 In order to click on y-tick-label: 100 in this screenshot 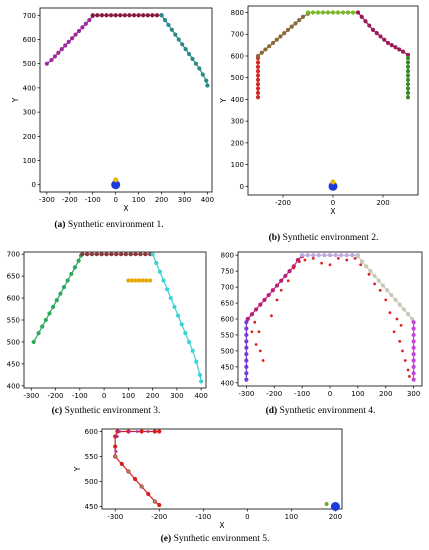, I will do `click(237, 165)`.